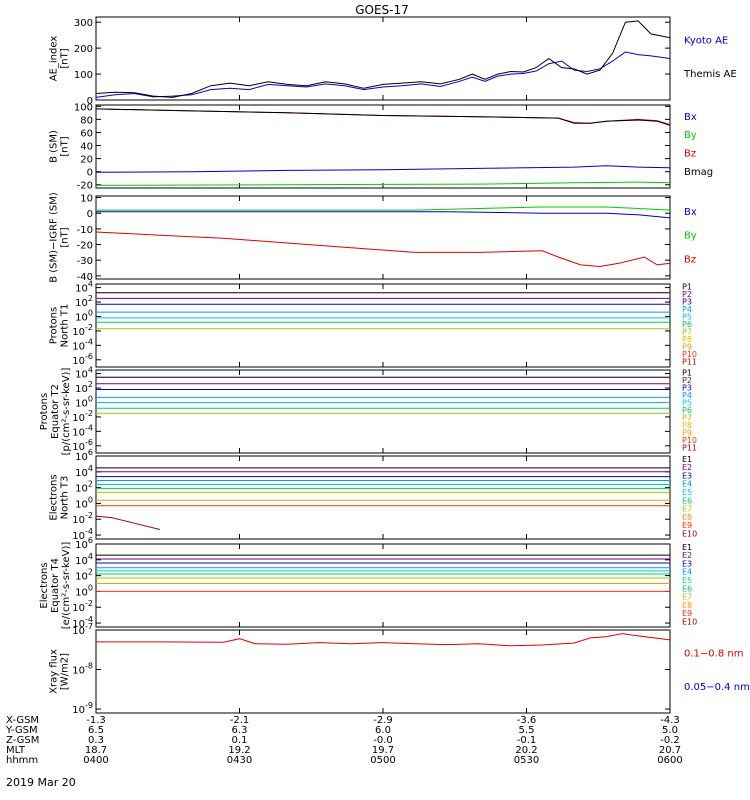  I want to click on y-tick-label: 10⁻⁸, so click(82, 669).